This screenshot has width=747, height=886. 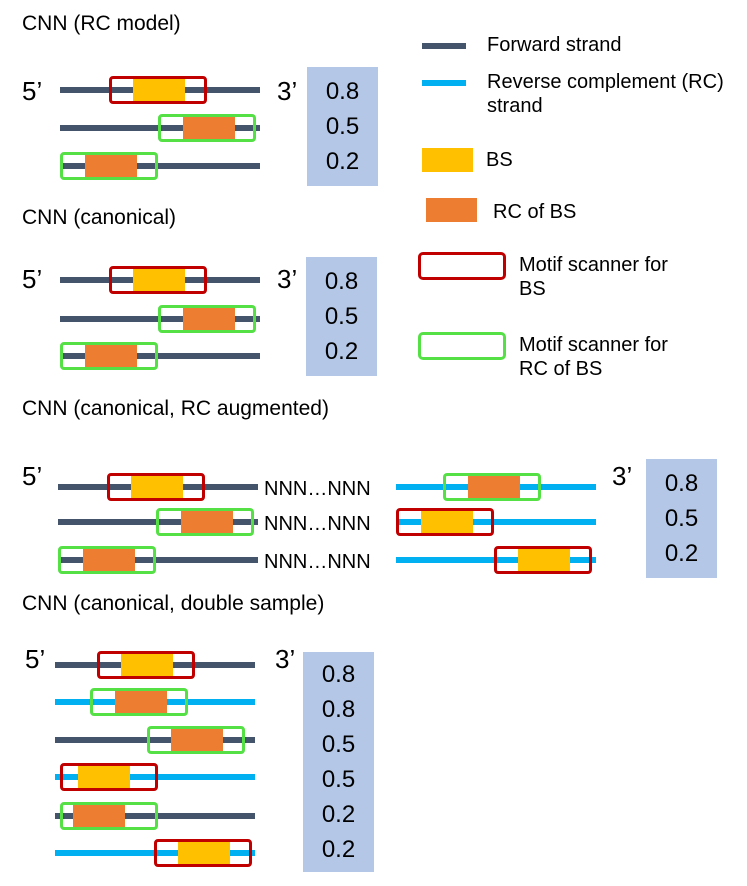 I want to click on legend-rc-swatch, so click(x=444, y=83).